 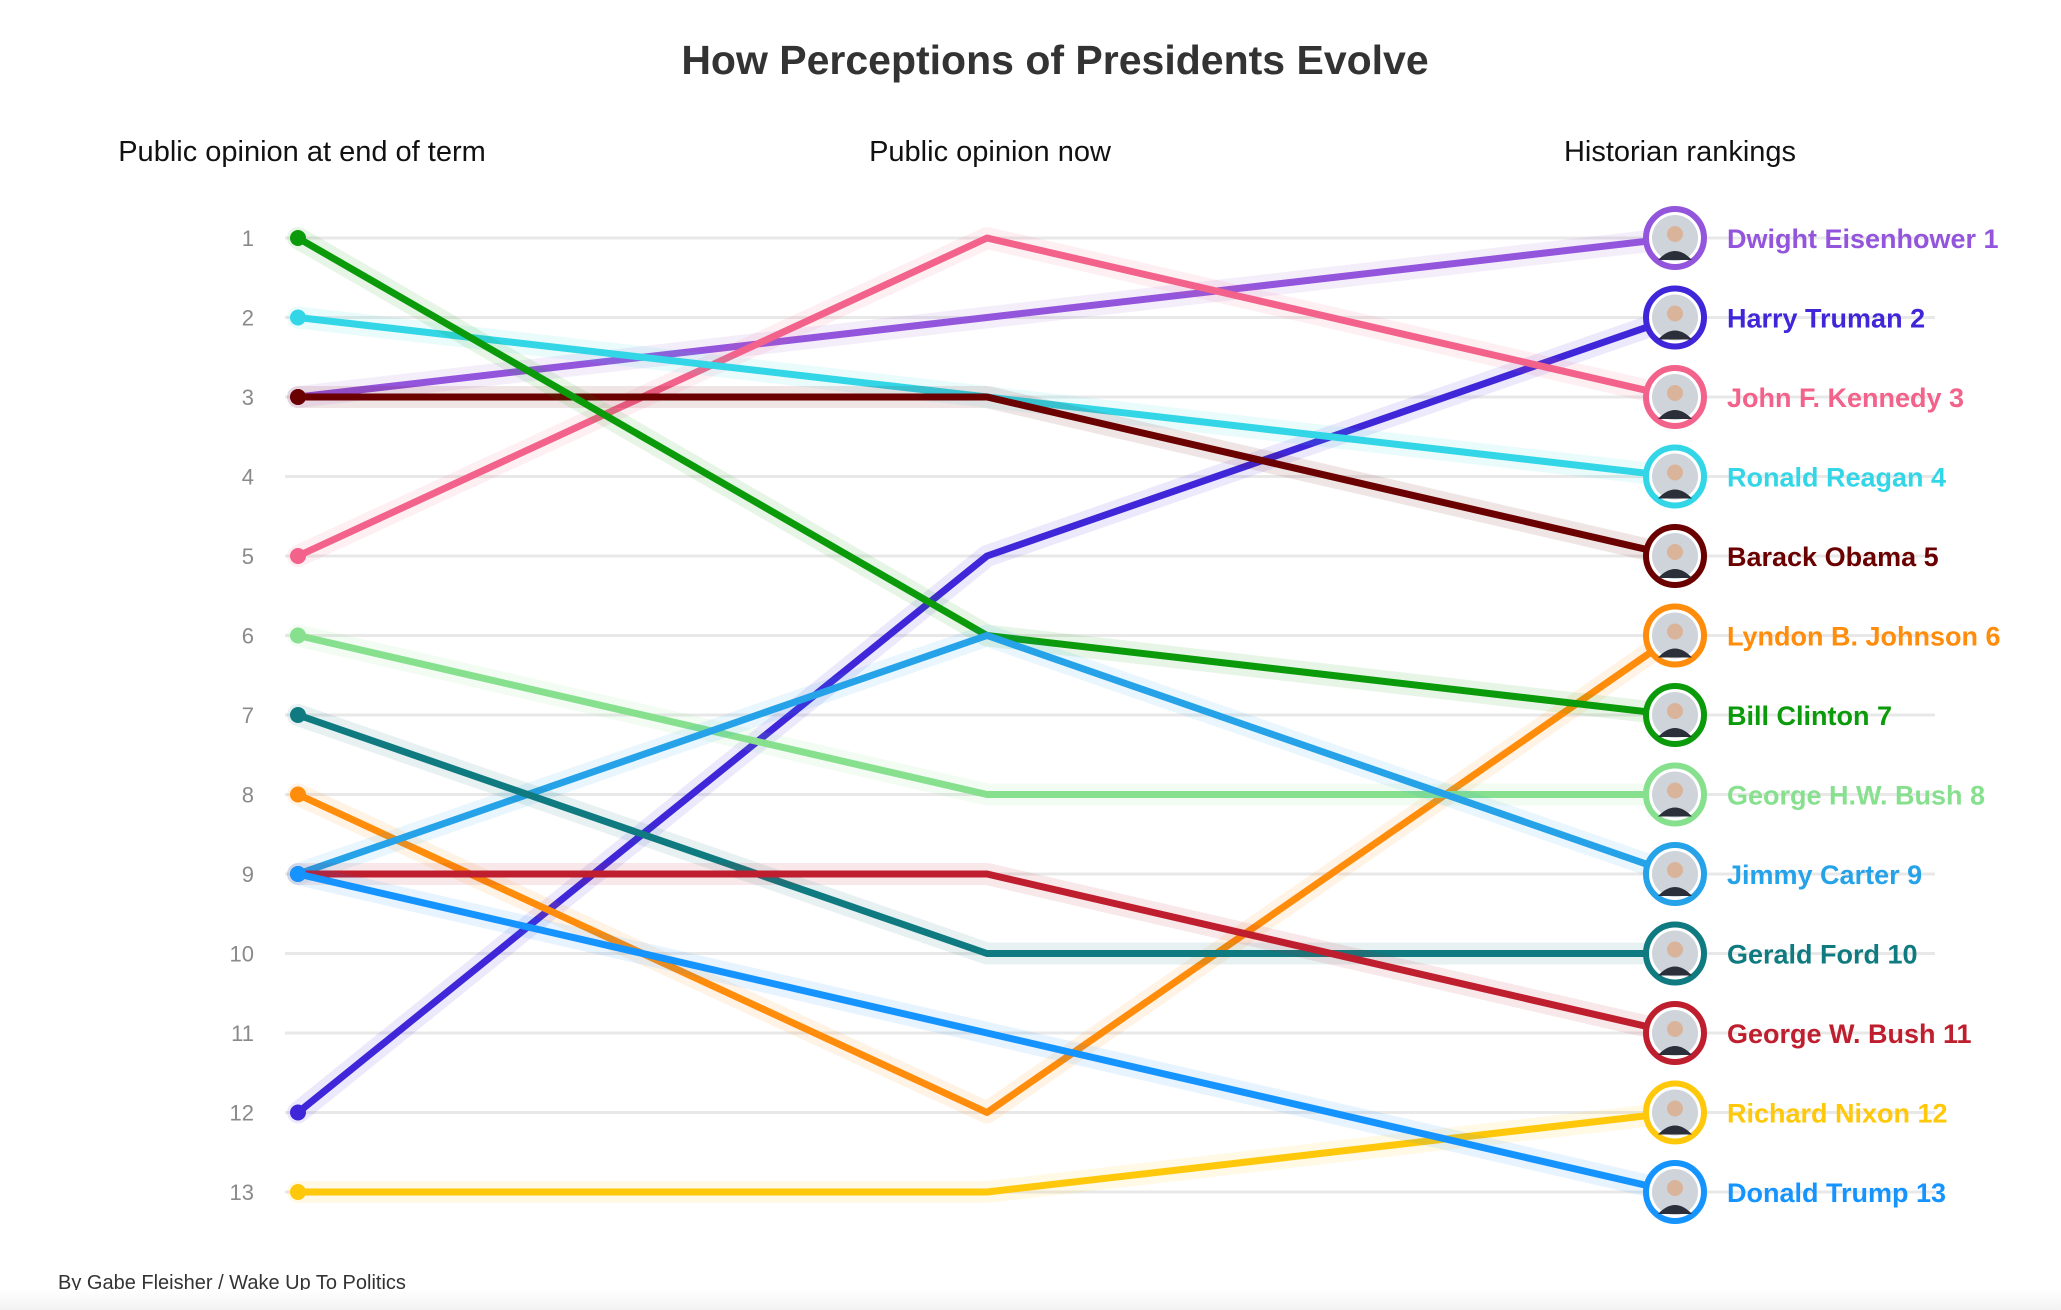 I want to click on portrait-face-dwight-eisenhower, so click(x=1675, y=234).